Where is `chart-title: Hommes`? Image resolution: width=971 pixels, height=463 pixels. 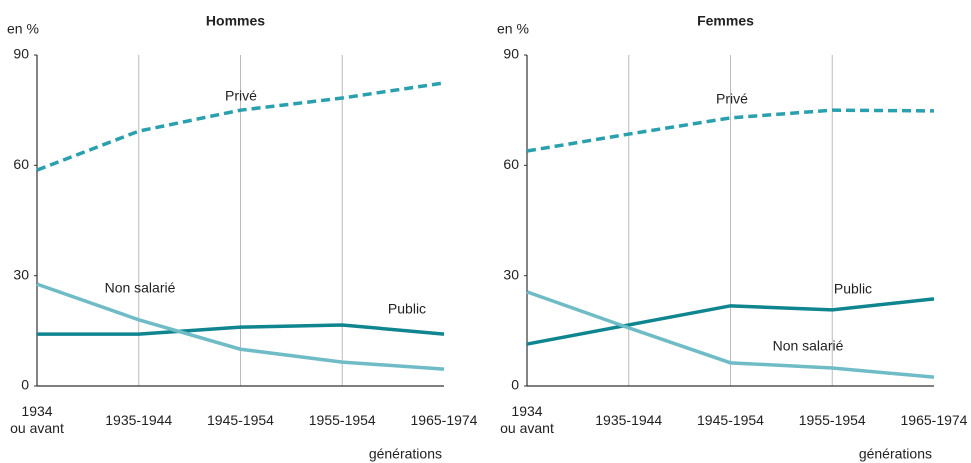
chart-title: Hommes is located at coordinates (235, 21).